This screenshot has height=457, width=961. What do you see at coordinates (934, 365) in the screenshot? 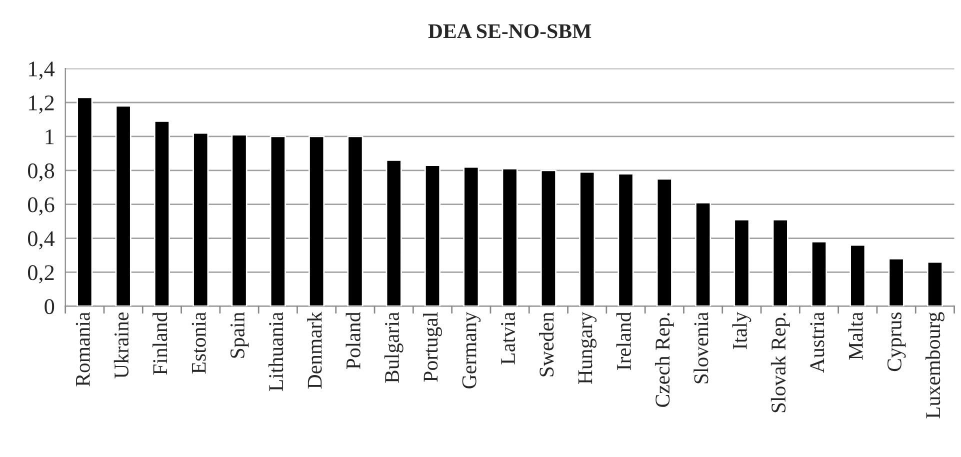
I see `x-tick-label: Luxembourg` at bounding box center [934, 365].